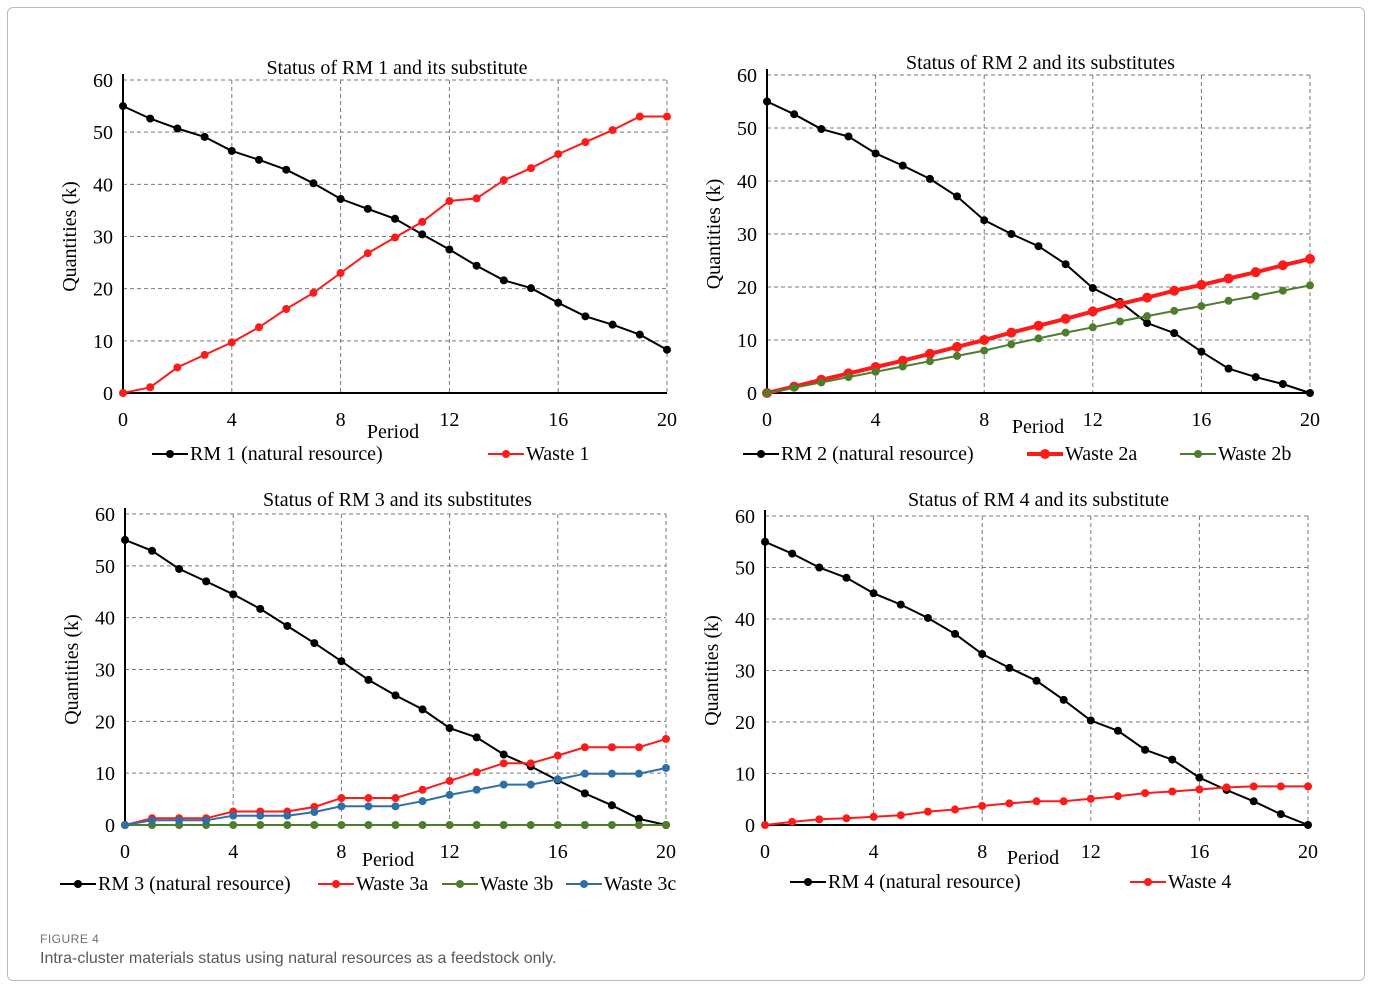 The image size is (1375, 989). I want to click on legend-label: RM 1 (natural resource), so click(286, 454).